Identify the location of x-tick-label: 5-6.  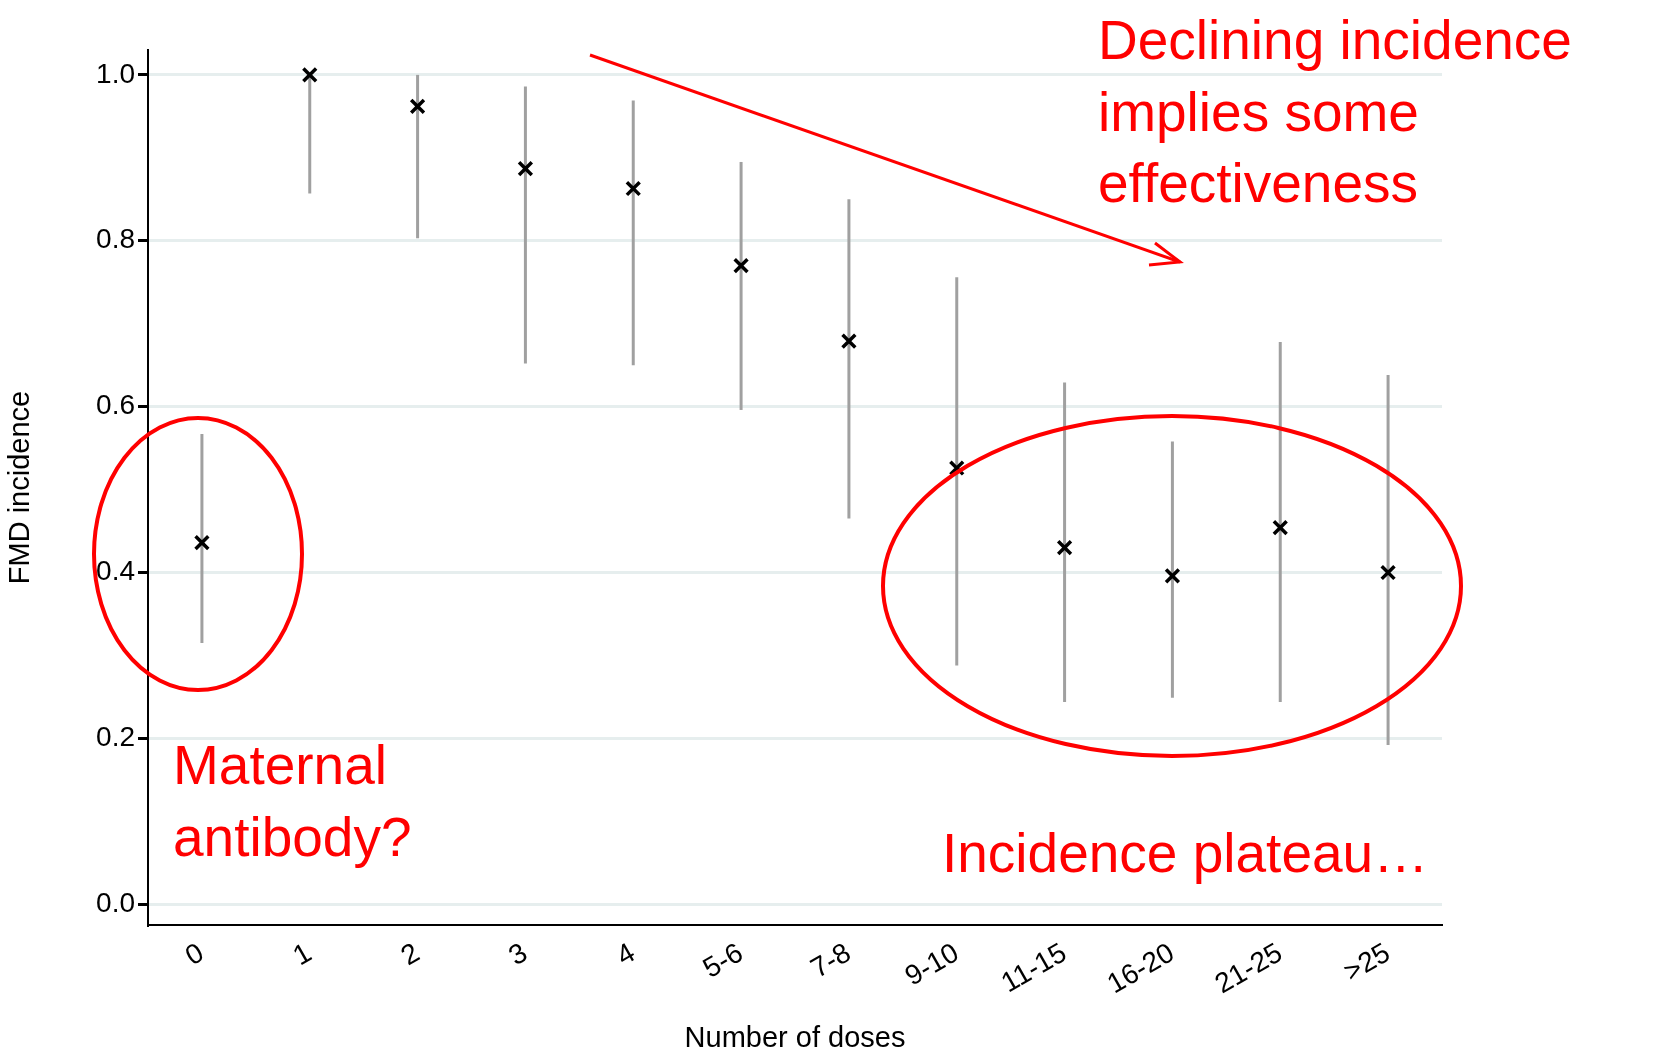
(722, 960).